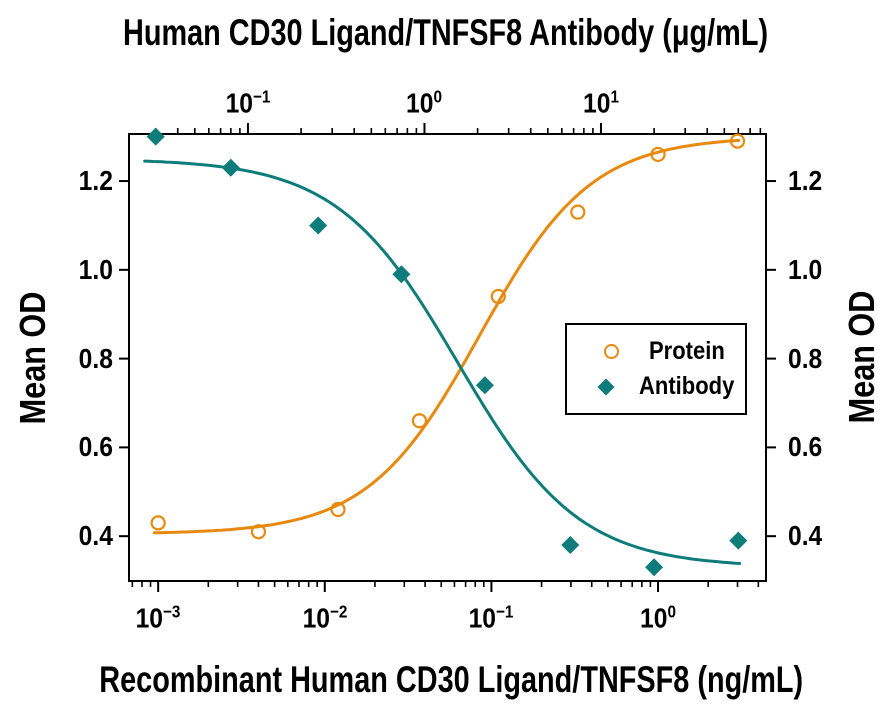  I want to click on bottom-tick-label: 10⁻³, so click(158, 617).